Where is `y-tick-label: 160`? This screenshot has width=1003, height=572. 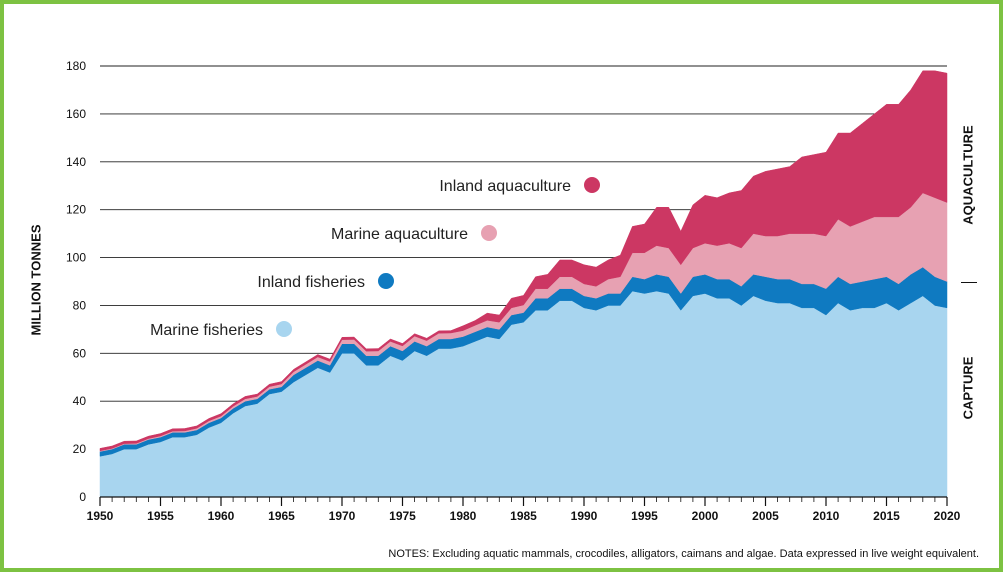 y-tick-label: 160 is located at coordinates (76, 114).